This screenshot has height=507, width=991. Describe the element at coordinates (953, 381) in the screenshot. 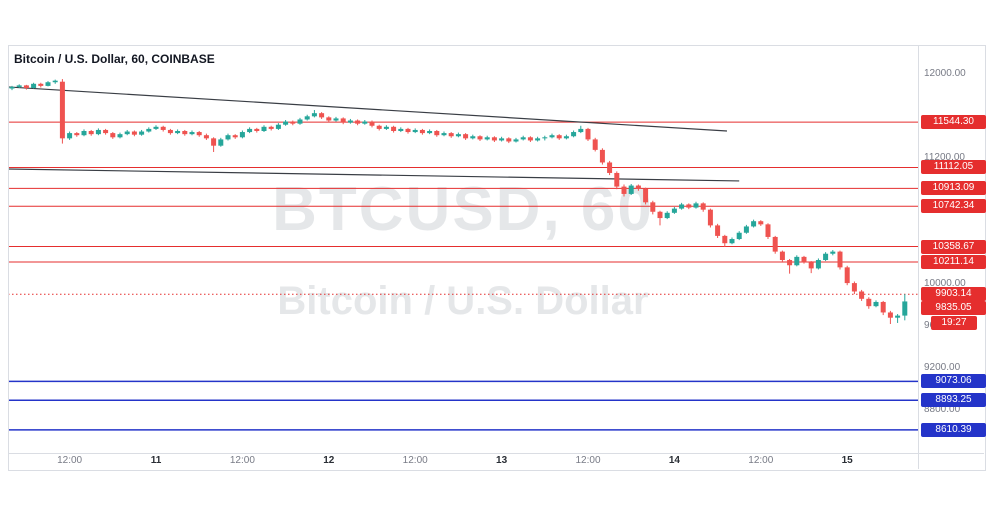

I see `support-price-badge: 9073.06` at that location.